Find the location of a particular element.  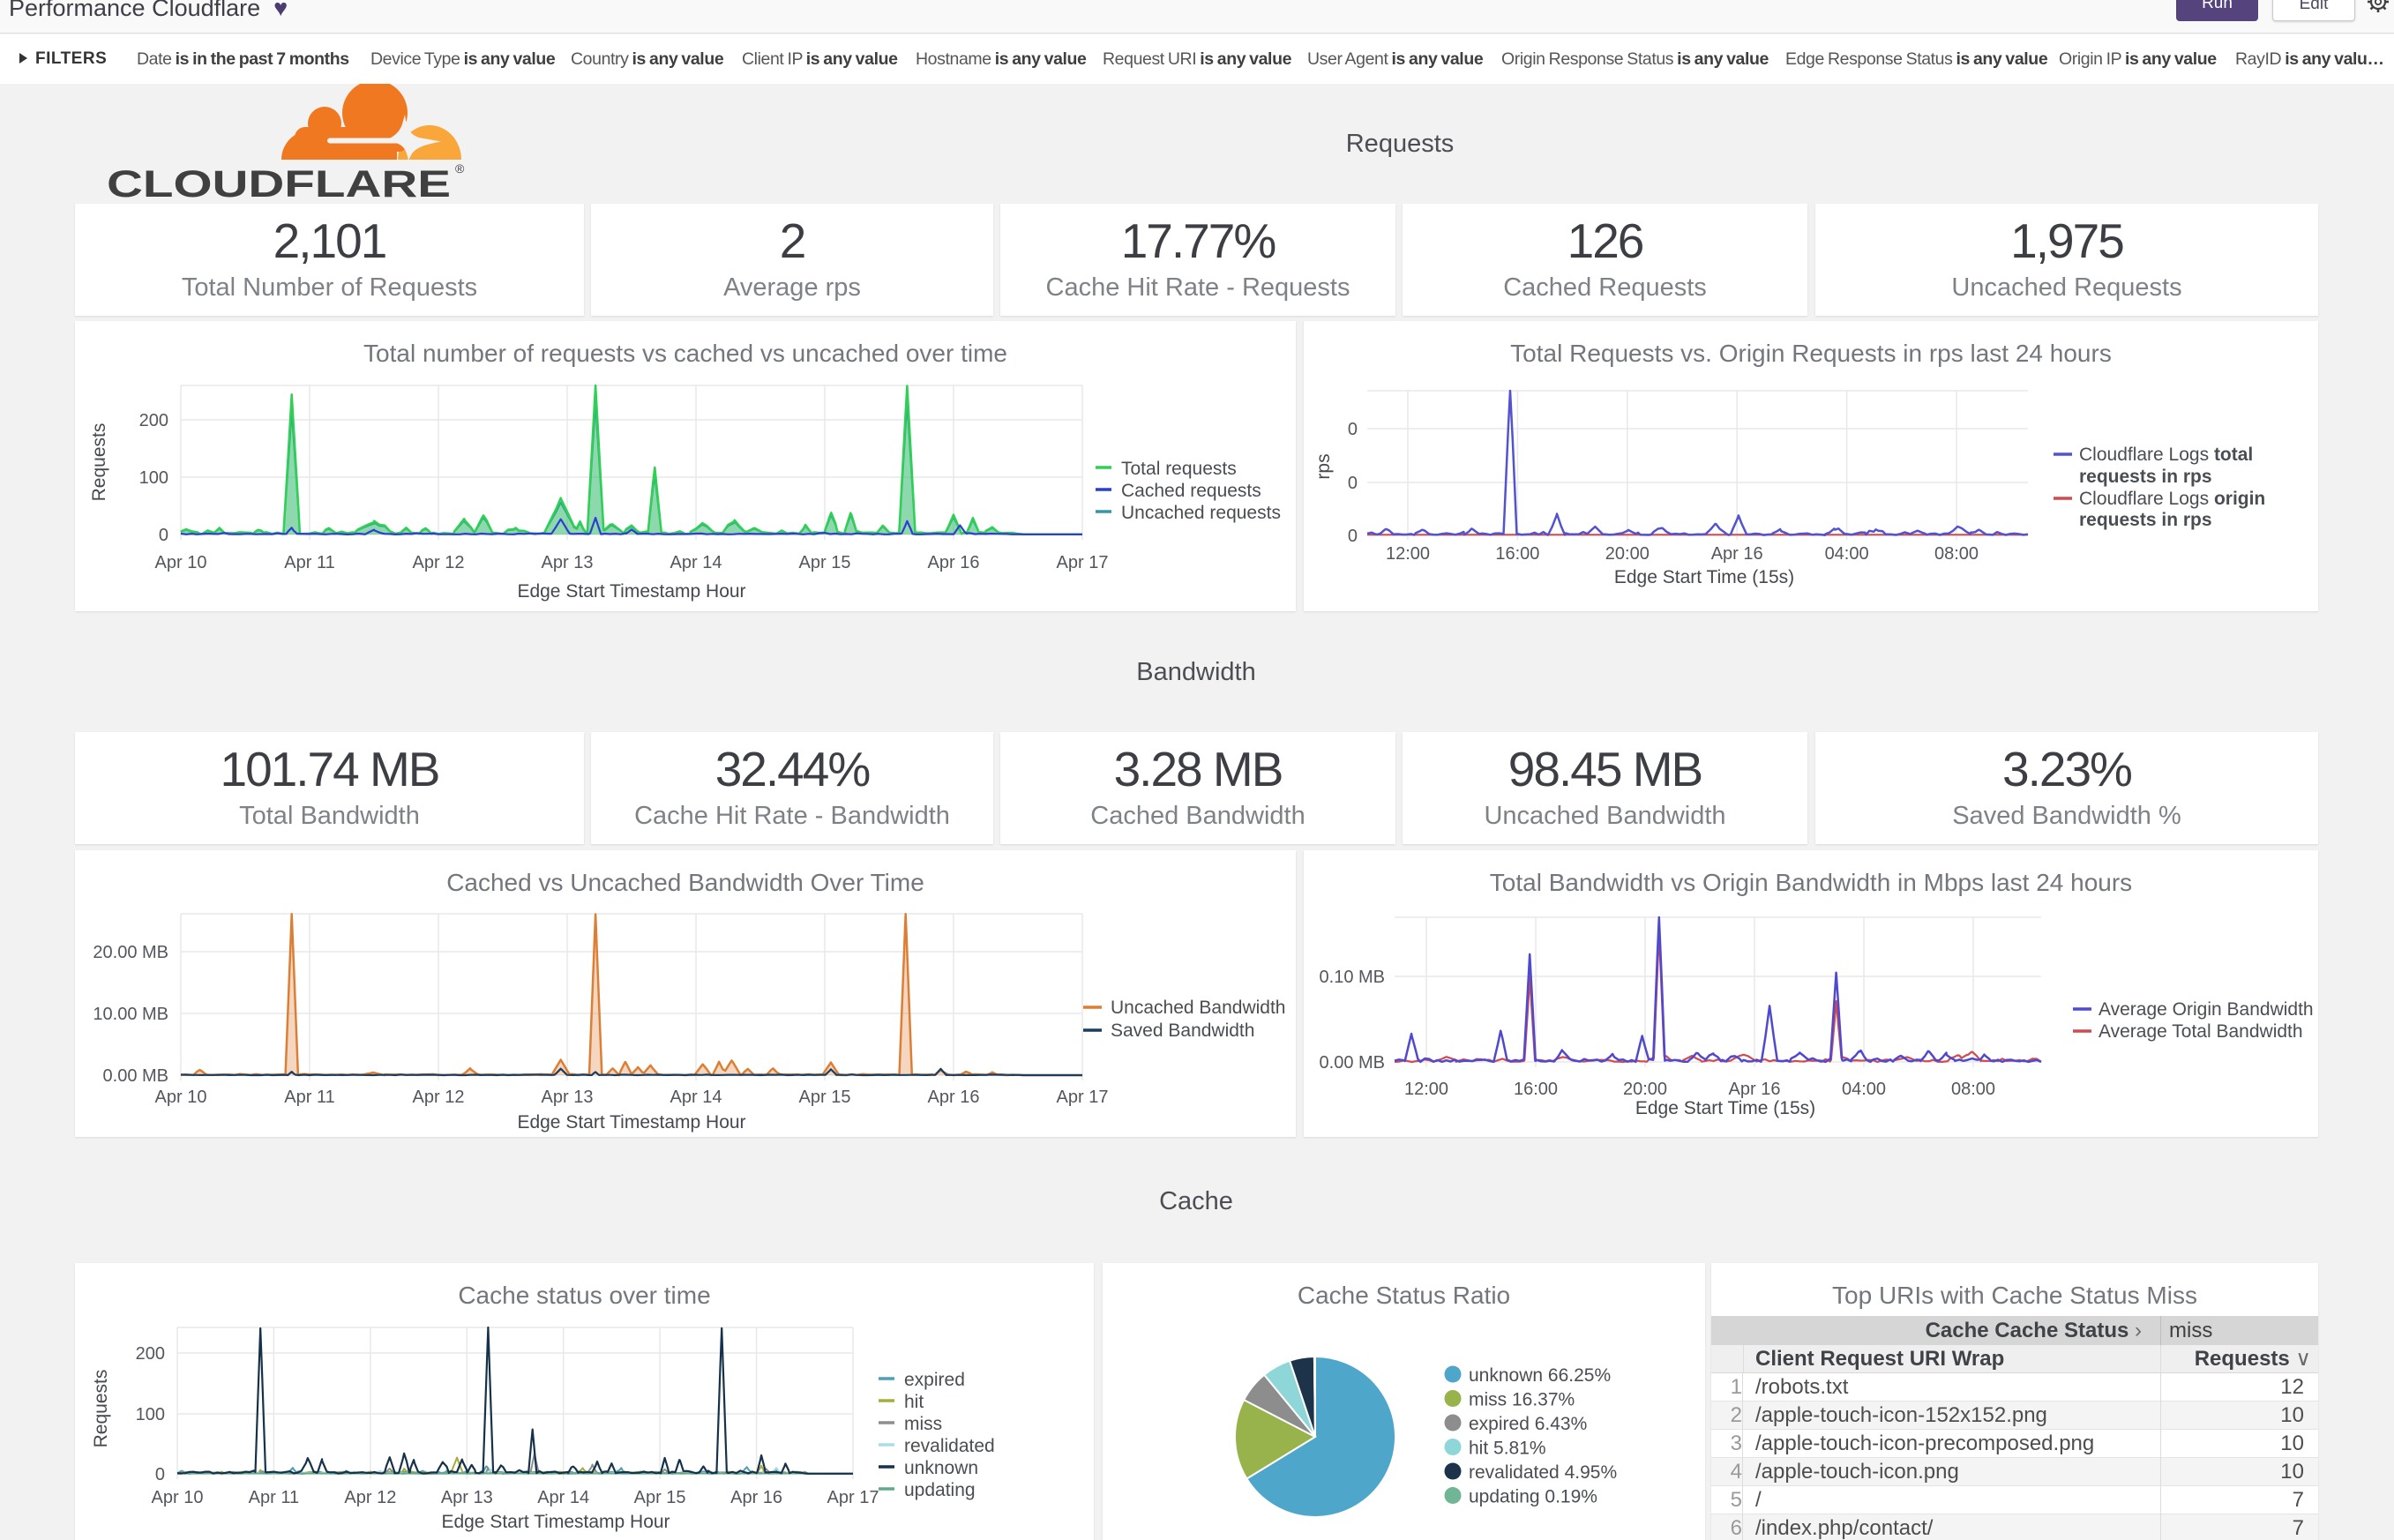

svg-text: Total requests is located at coordinates (1179, 469).